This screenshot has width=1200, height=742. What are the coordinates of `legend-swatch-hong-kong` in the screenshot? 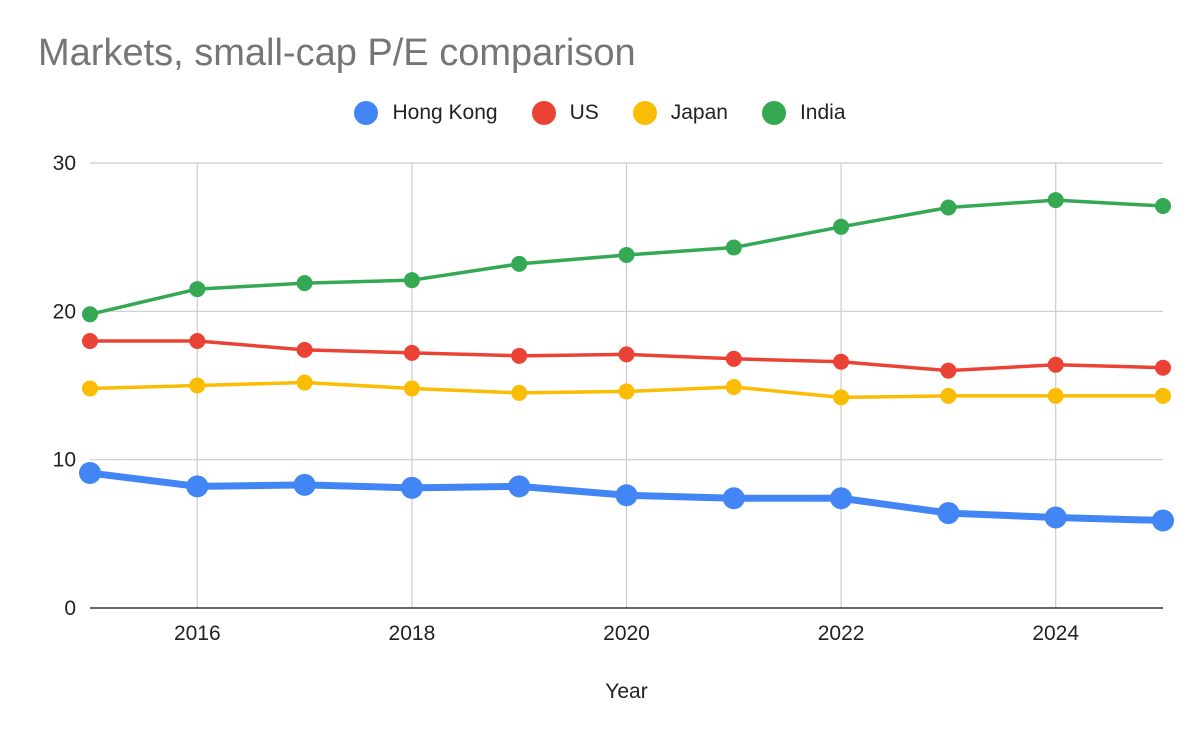 It's located at (366, 113).